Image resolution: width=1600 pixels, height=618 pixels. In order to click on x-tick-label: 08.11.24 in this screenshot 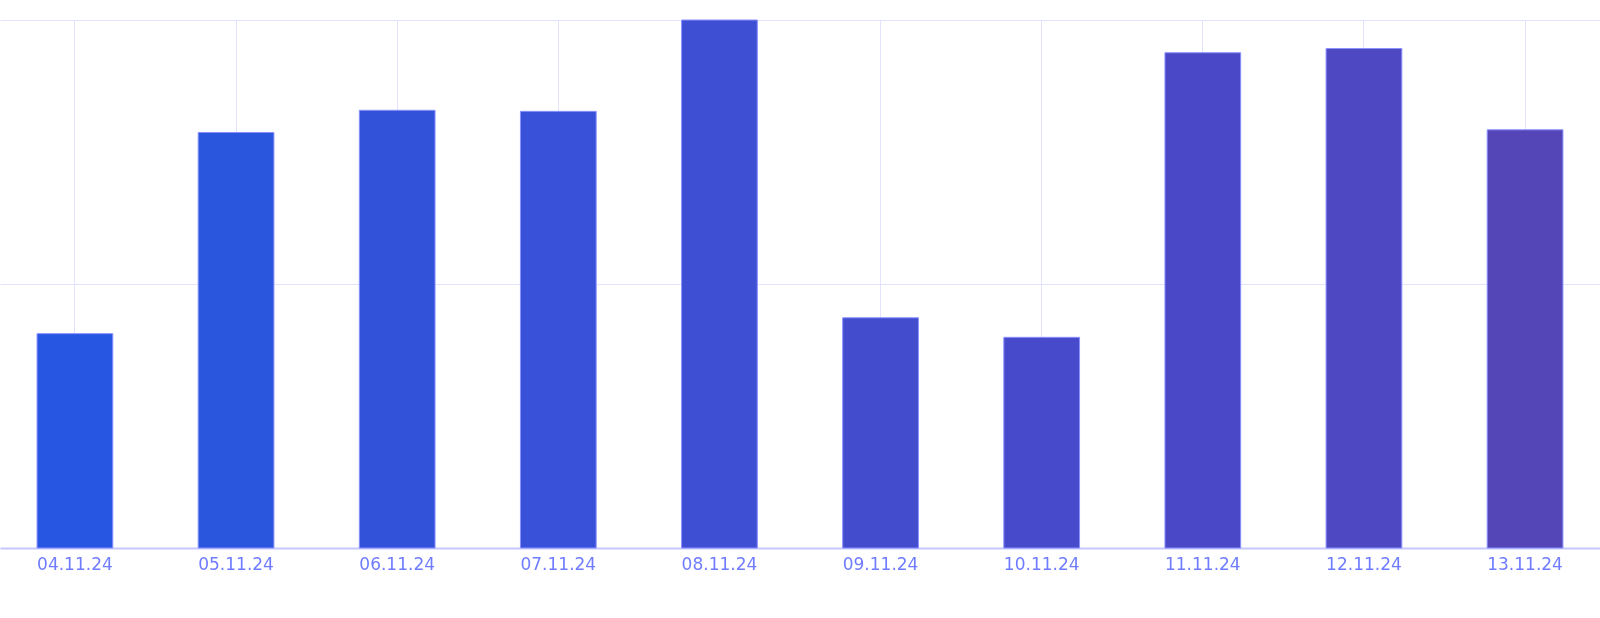, I will do `click(719, 563)`.